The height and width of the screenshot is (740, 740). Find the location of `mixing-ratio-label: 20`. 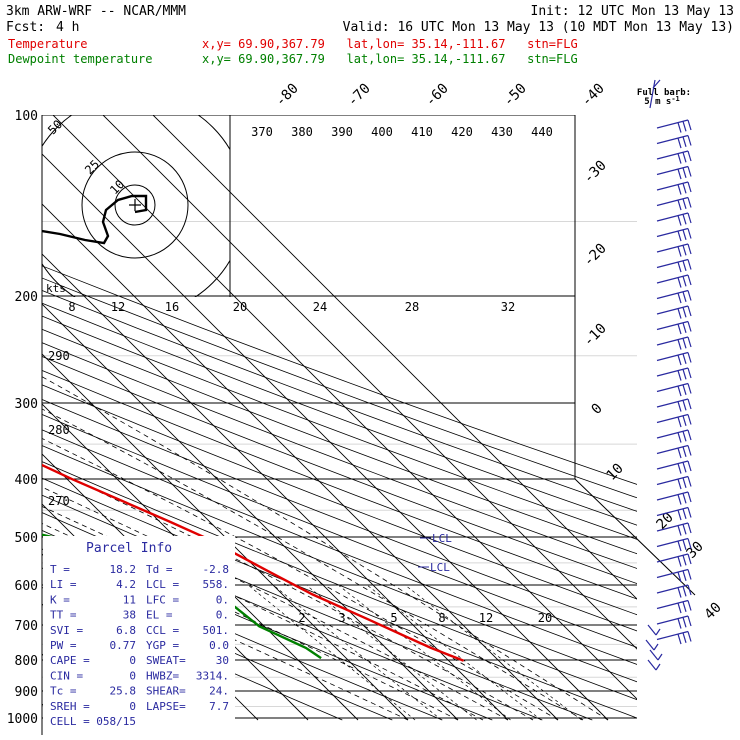

mixing-ratio-label: 20 is located at coordinates (545, 618).